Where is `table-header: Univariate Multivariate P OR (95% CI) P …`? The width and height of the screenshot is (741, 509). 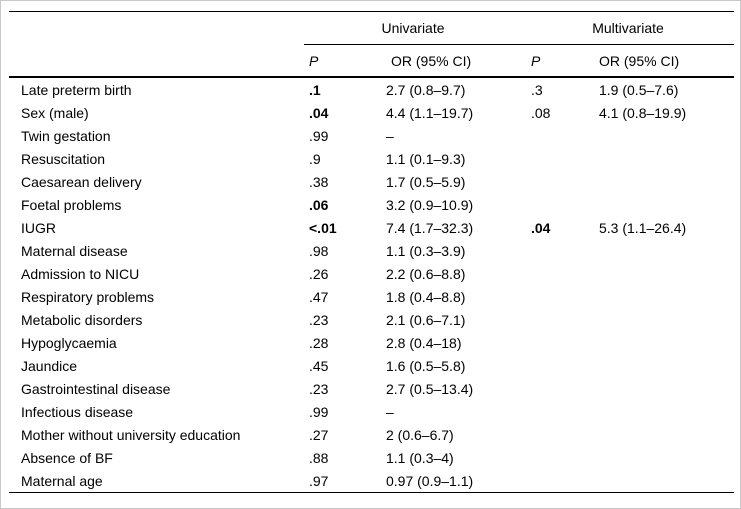
table-header: Univariate Multivariate P OR (95% CI) P … is located at coordinates (371, 44).